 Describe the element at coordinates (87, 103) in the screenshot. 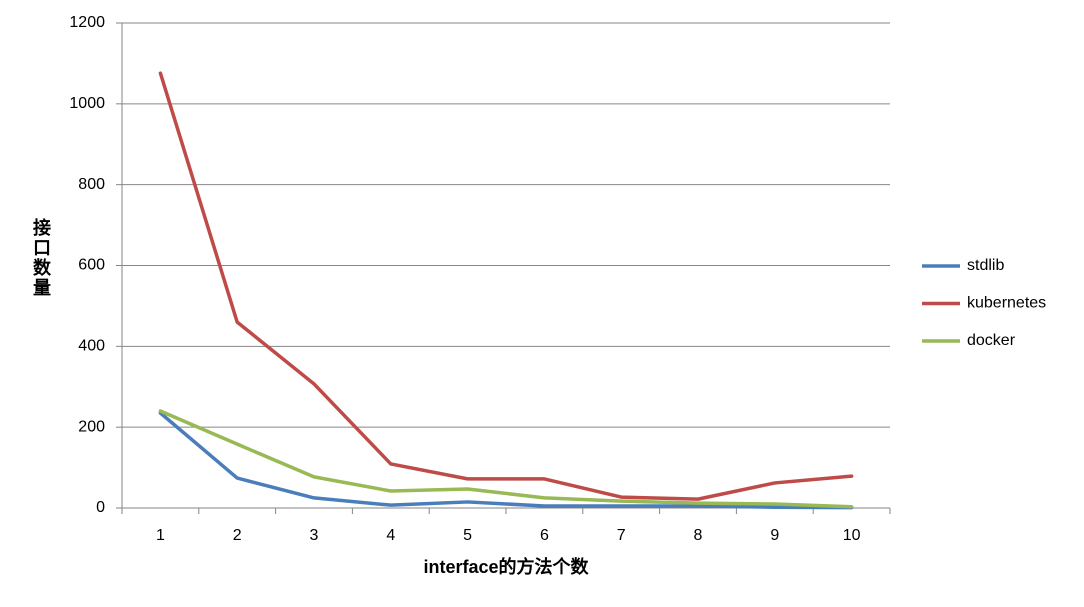

I see `y-tick-label: 1000` at that location.